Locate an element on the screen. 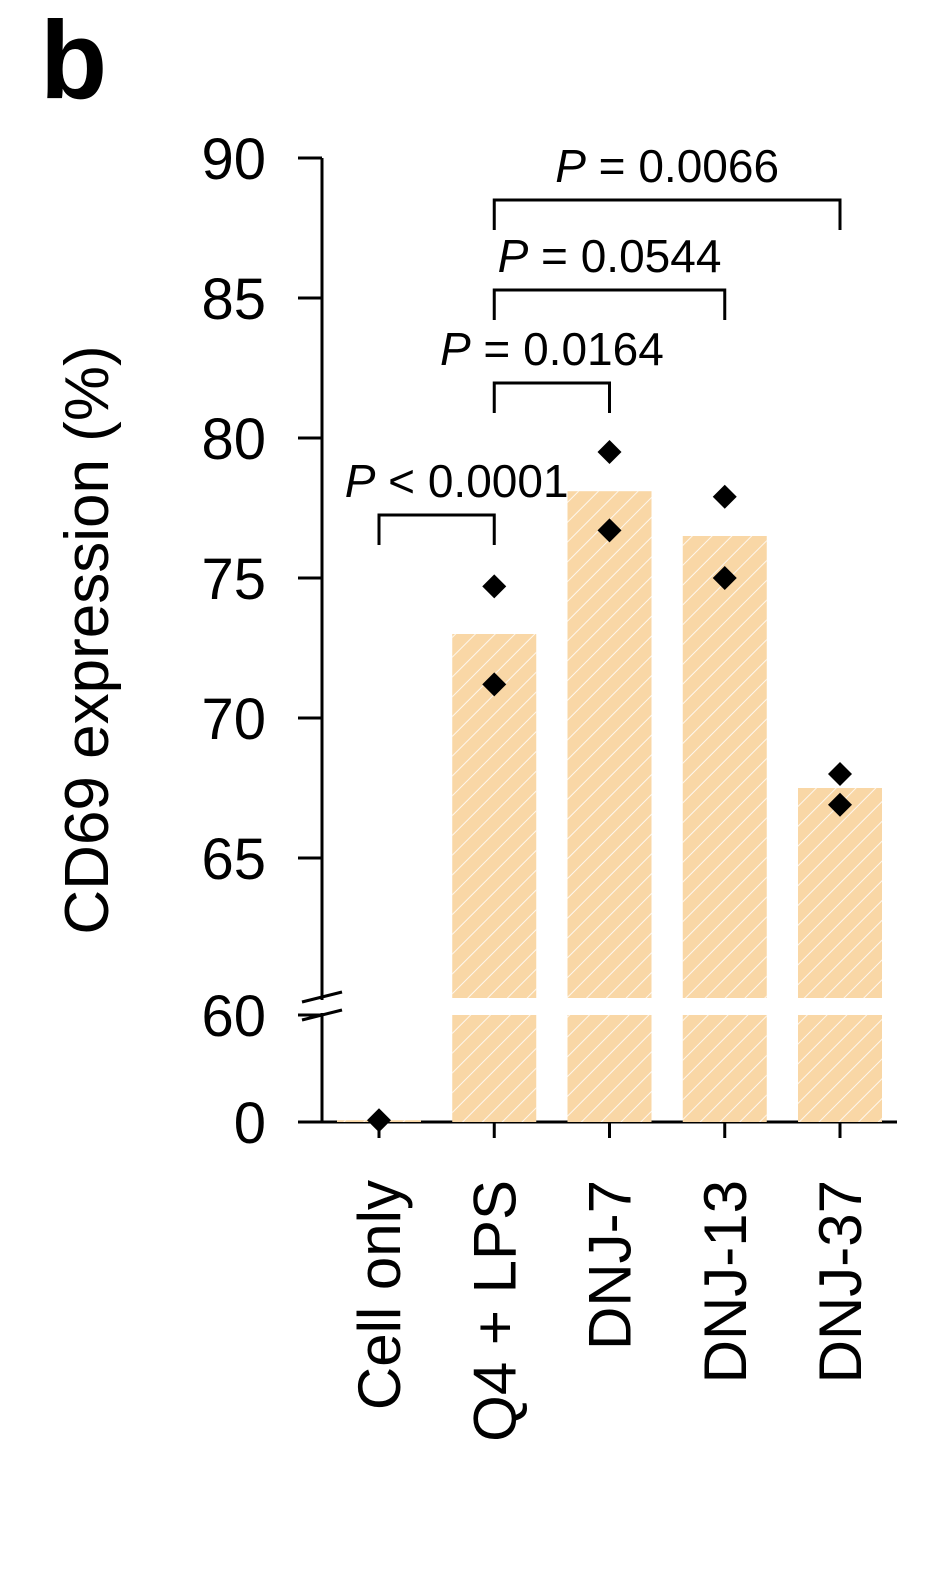 This screenshot has width=946, height=1581. y-tick-label: 80 is located at coordinates (233, 439).